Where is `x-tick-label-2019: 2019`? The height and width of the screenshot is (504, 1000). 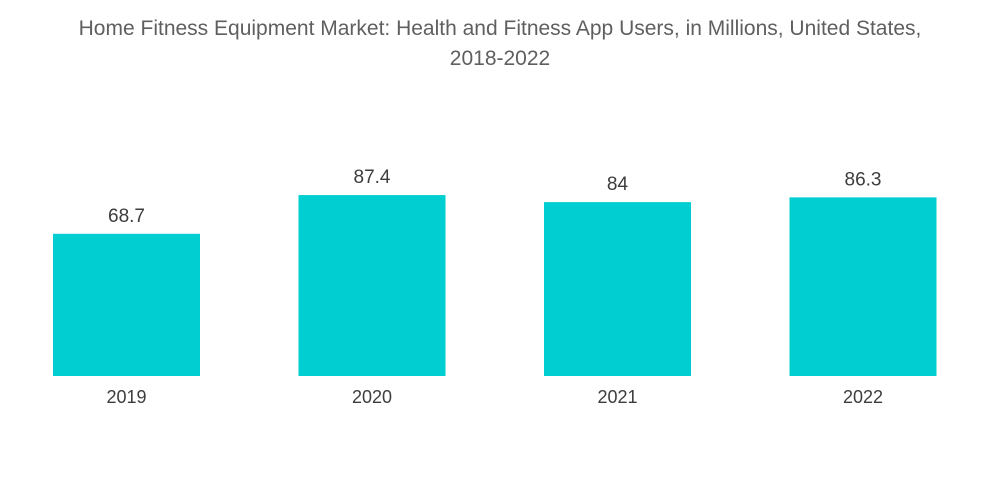 x-tick-label-2019: 2019 is located at coordinates (126, 397).